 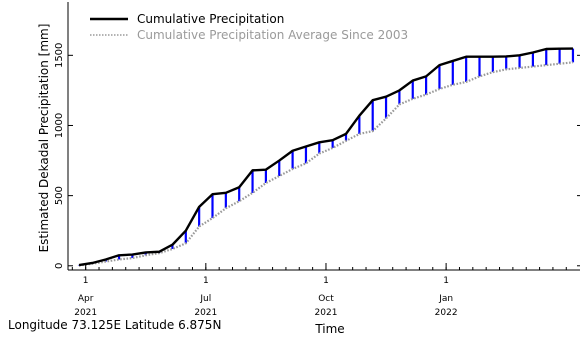 I want to click on y-tick-label: 500, so click(x=59, y=195).